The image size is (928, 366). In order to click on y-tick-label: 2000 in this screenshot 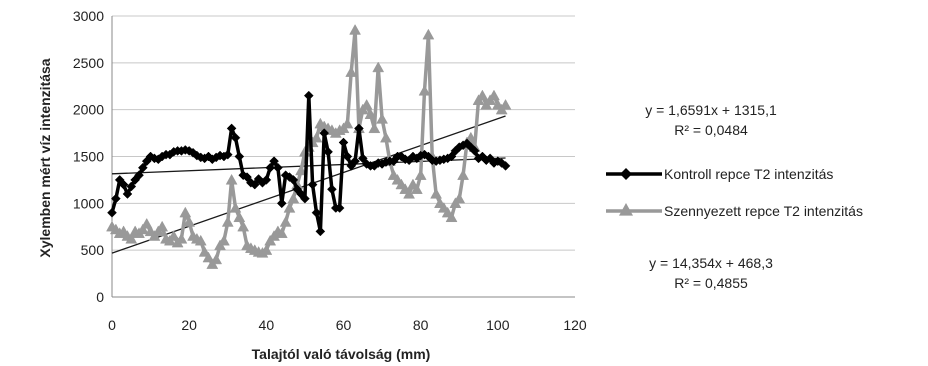, I will do `click(88, 110)`.